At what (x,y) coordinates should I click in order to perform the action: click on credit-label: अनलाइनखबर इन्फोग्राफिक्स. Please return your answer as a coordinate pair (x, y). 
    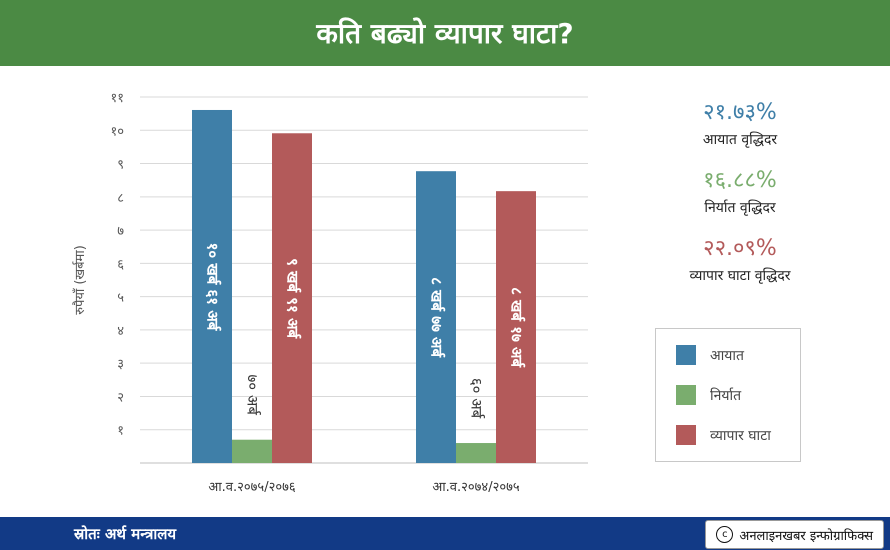
    Looking at the image, I should click on (806, 536).